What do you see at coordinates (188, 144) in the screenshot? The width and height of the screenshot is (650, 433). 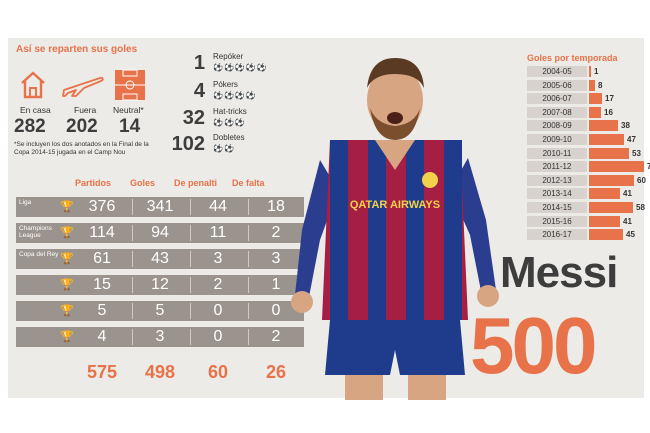 I see `dobletes-count: 102` at bounding box center [188, 144].